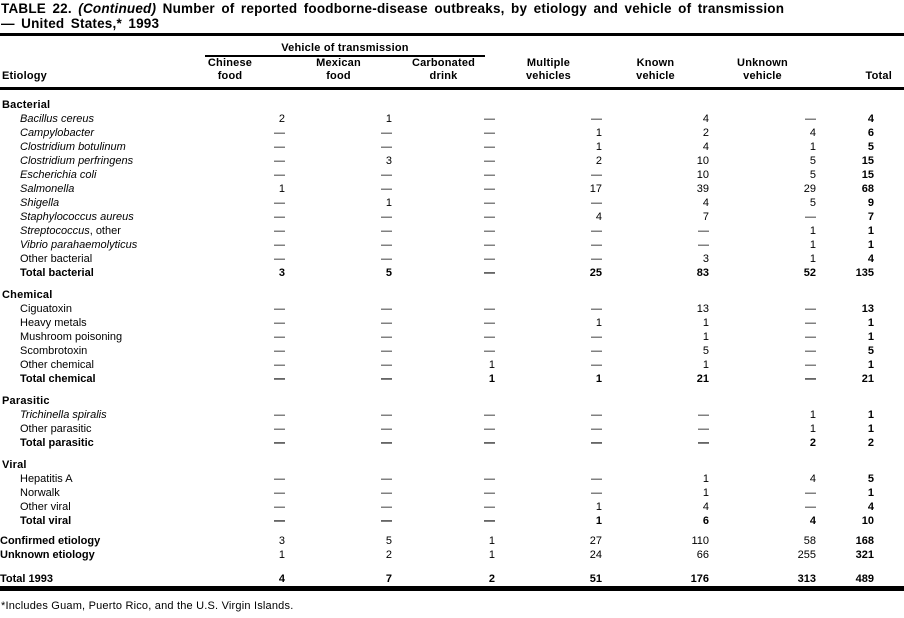 The image size is (904, 618). Describe the element at coordinates (345, 49) in the screenshot. I see `vehicle-of-transmission-spanner: Vehicle of transmission` at that location.